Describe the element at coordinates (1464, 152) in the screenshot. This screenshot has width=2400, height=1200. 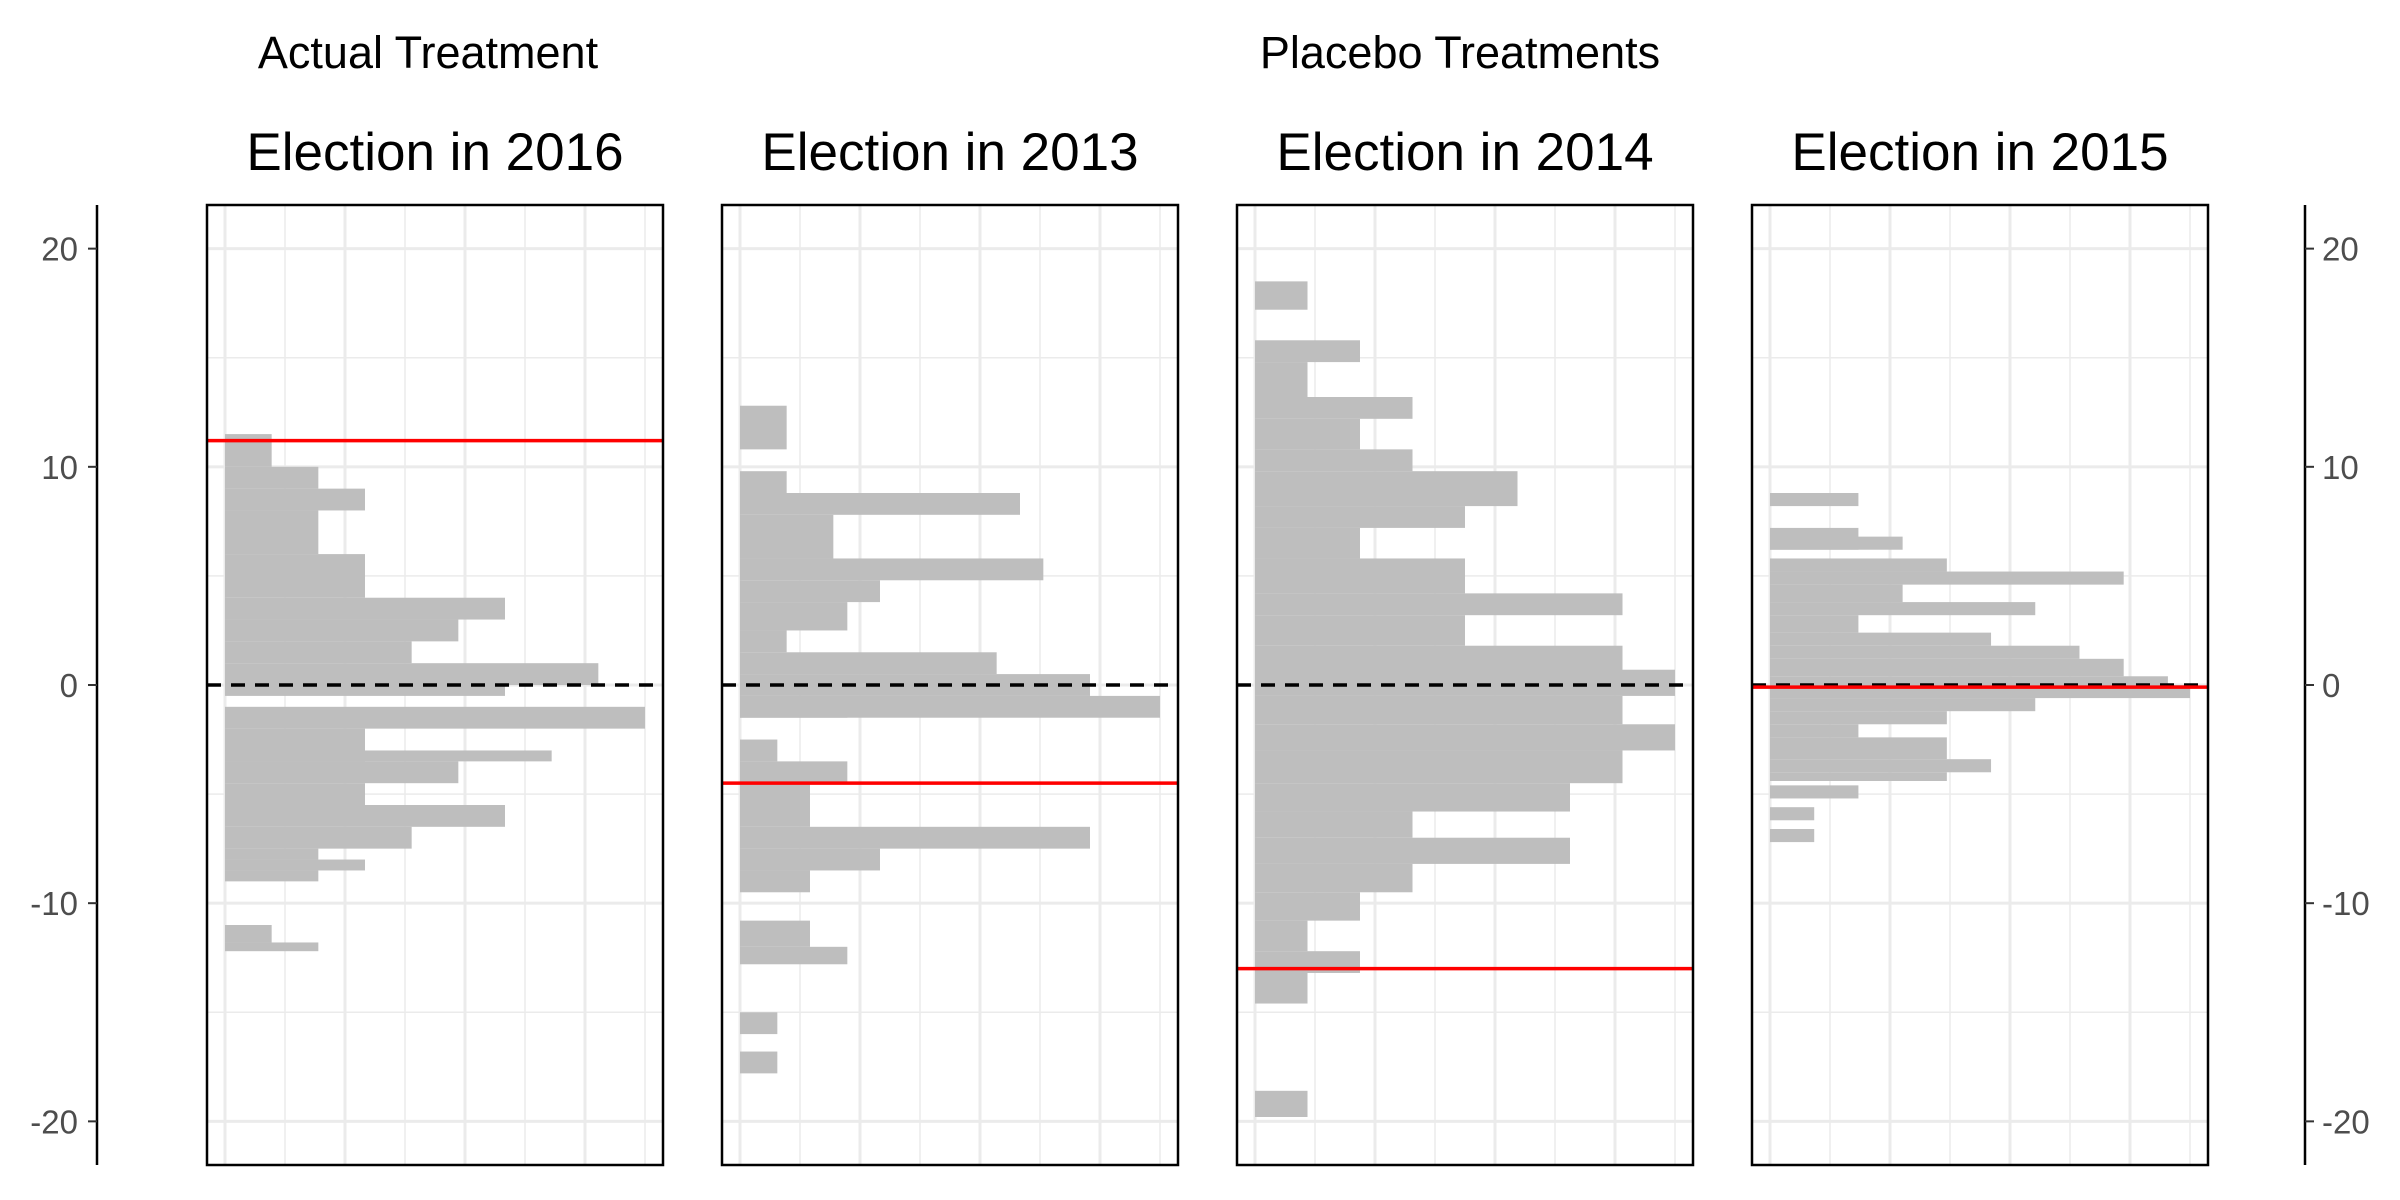
I see `panel-title: Election in 2014` at that location.